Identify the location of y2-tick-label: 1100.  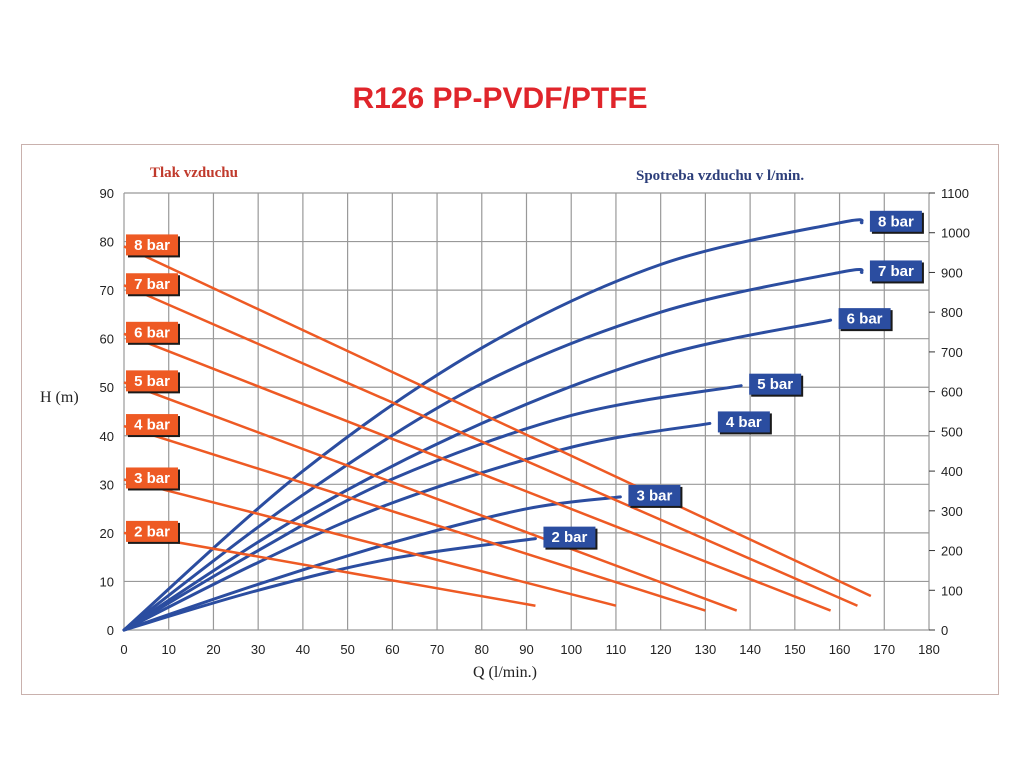
(955, 193).